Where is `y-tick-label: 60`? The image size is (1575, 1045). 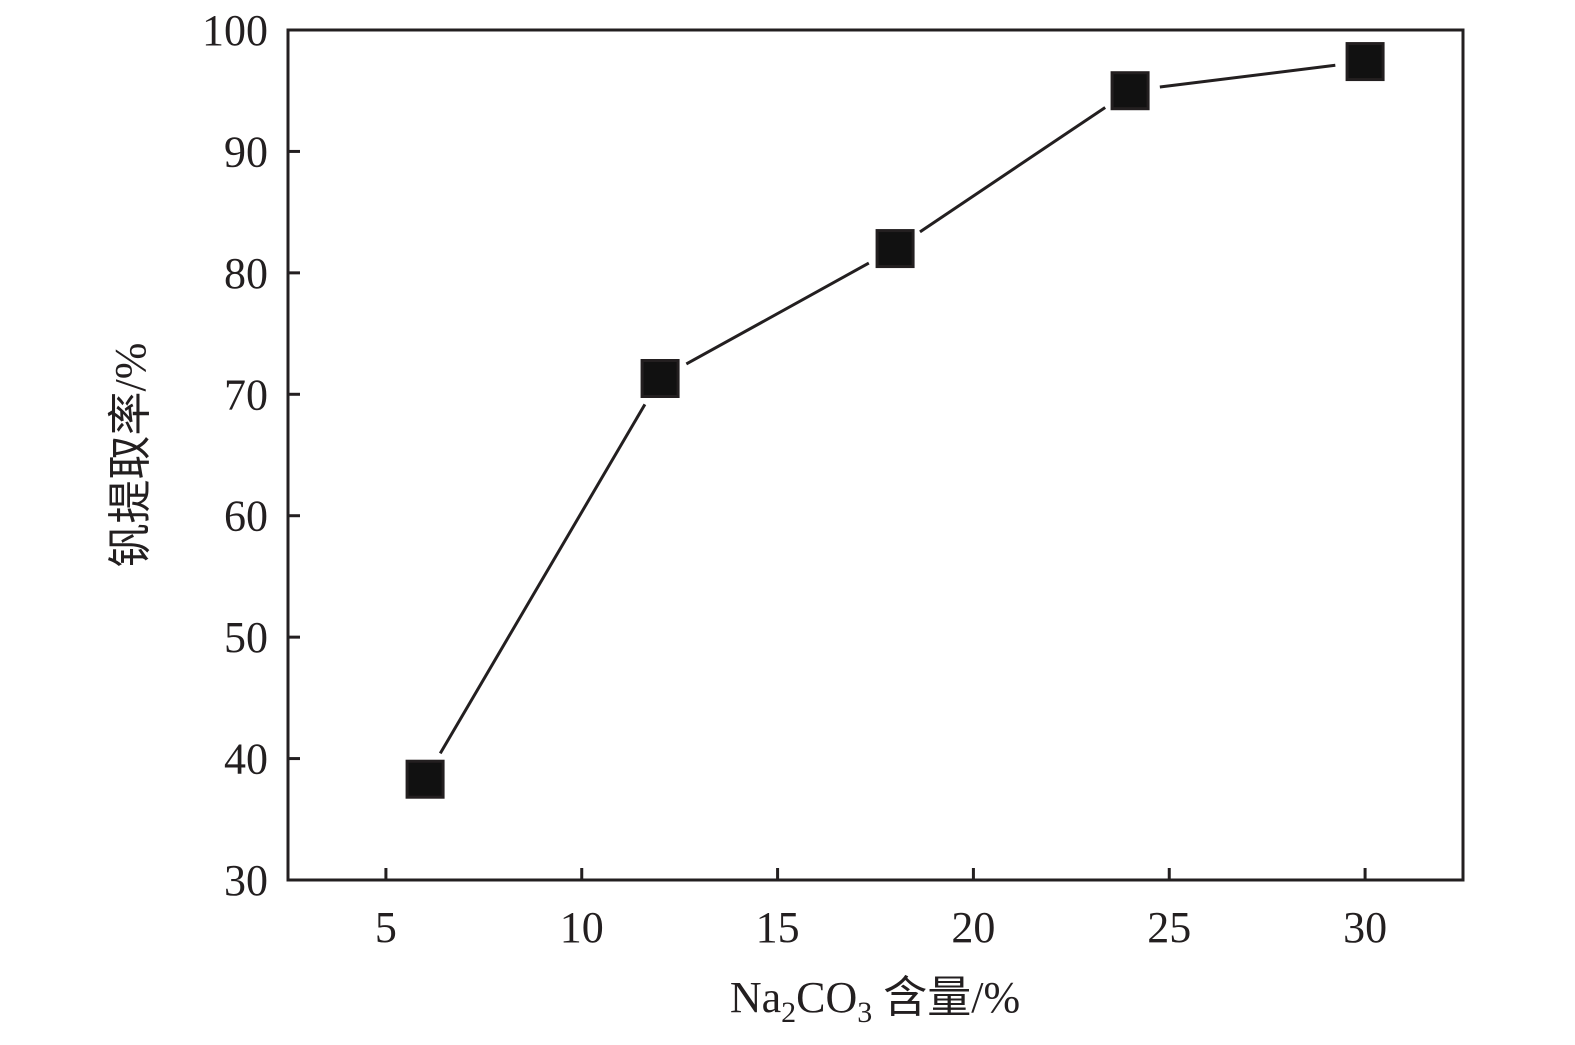 y-tick-label: 60 is located at coordinates (246, 516).